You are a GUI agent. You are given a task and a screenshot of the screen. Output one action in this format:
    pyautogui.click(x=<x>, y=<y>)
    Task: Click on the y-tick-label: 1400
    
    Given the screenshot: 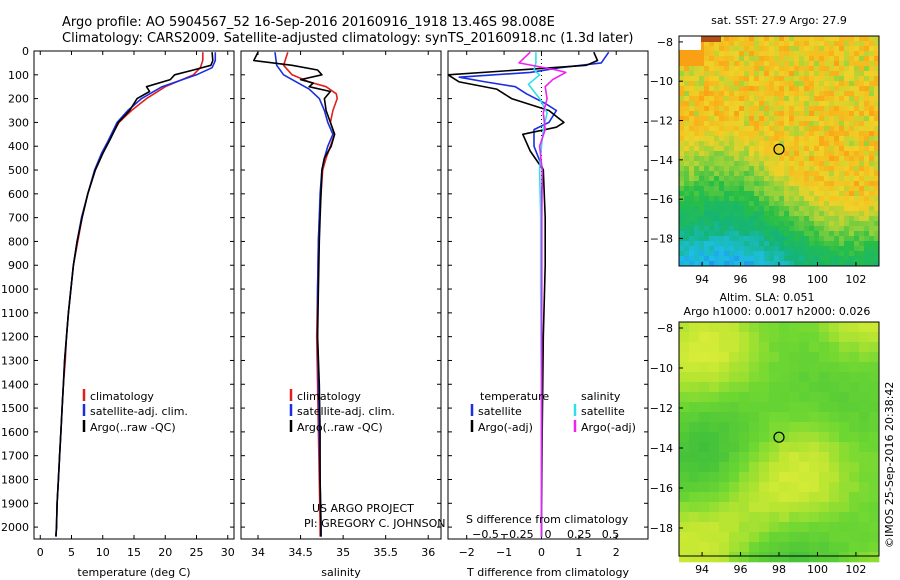 What is the action you would take?
    pyautogui.click(x=15, y=384)
    